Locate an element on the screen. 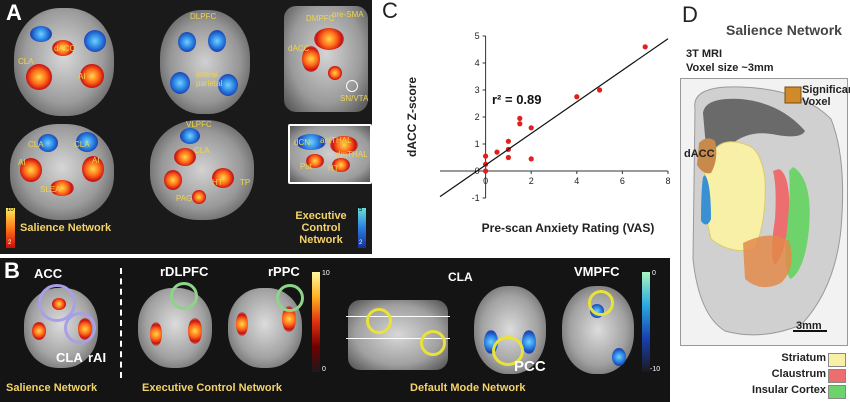  hot-colorbar is located at coordinates (10, 228).